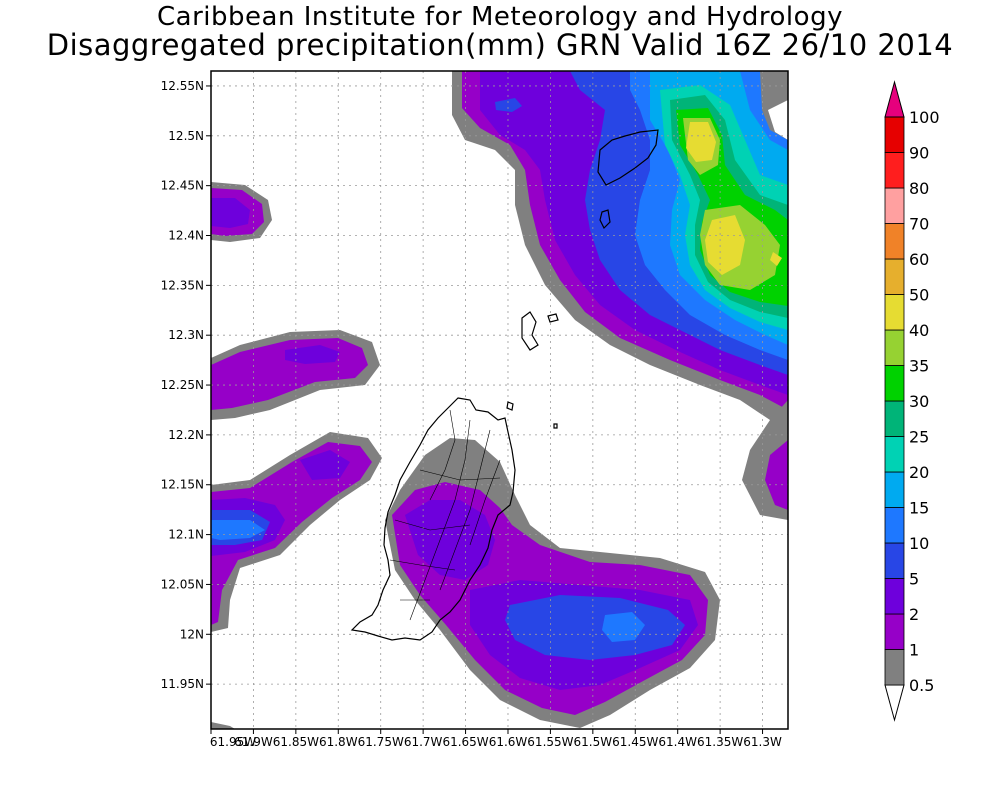  I want to click on lon-tick-label: 61.45W, so click(635, 742).